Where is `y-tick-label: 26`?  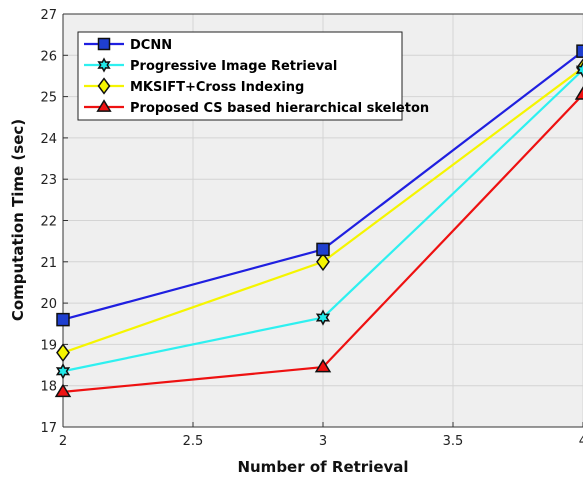
y-tick-label: 26 is located at coordinates (48, 56).